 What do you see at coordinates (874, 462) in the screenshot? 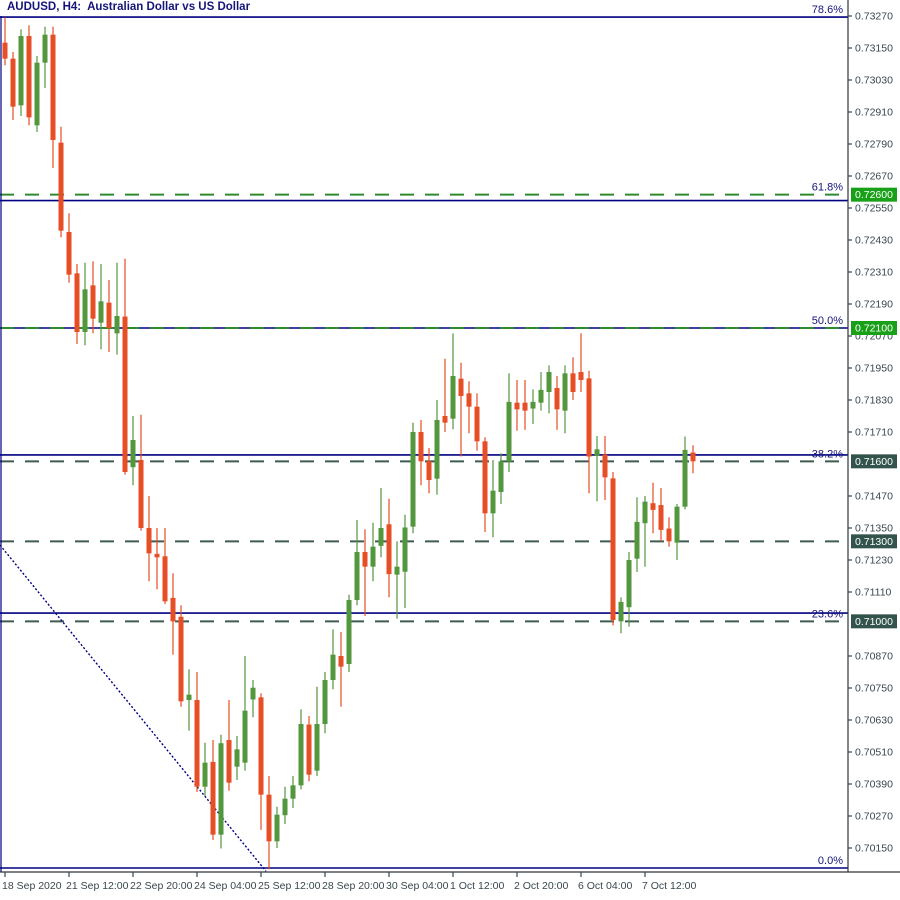
I see `price-tag-label: 0.71600` at bounding box center [874, 462].